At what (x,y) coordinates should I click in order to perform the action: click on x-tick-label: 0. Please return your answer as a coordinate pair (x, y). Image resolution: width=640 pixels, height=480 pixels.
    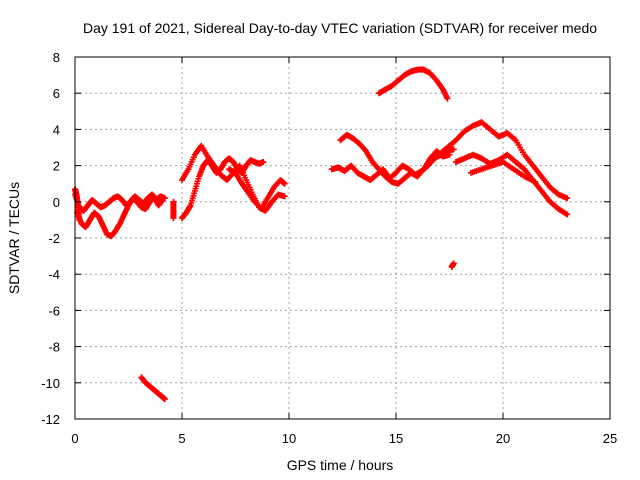
    Looking at the image, I should click on (74, 438).